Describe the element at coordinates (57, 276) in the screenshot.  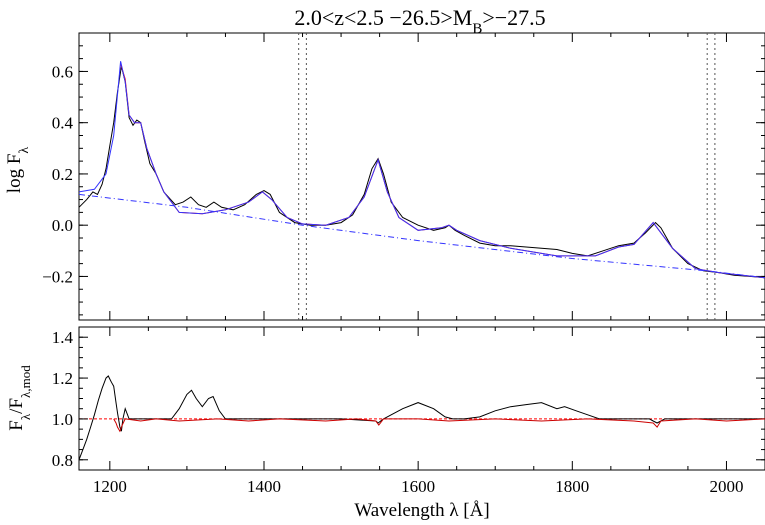
I see `spectrum-ytick-label-4: −0.2` at that location.